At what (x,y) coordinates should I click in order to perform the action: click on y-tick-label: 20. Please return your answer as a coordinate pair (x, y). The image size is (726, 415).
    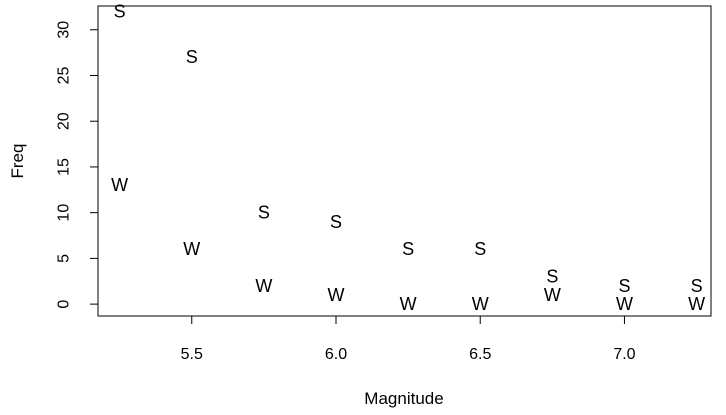
    Looking at the image, I should click on (64, 121).